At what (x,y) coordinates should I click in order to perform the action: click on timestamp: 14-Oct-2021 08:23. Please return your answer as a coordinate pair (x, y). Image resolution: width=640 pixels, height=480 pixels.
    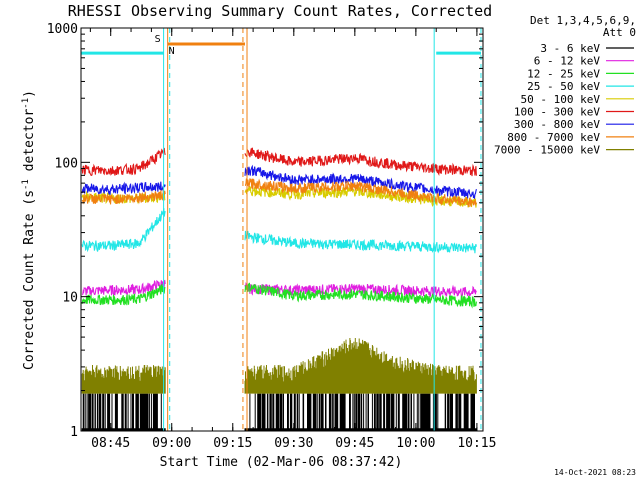
    Looking at the image, I should click on (595, 472).